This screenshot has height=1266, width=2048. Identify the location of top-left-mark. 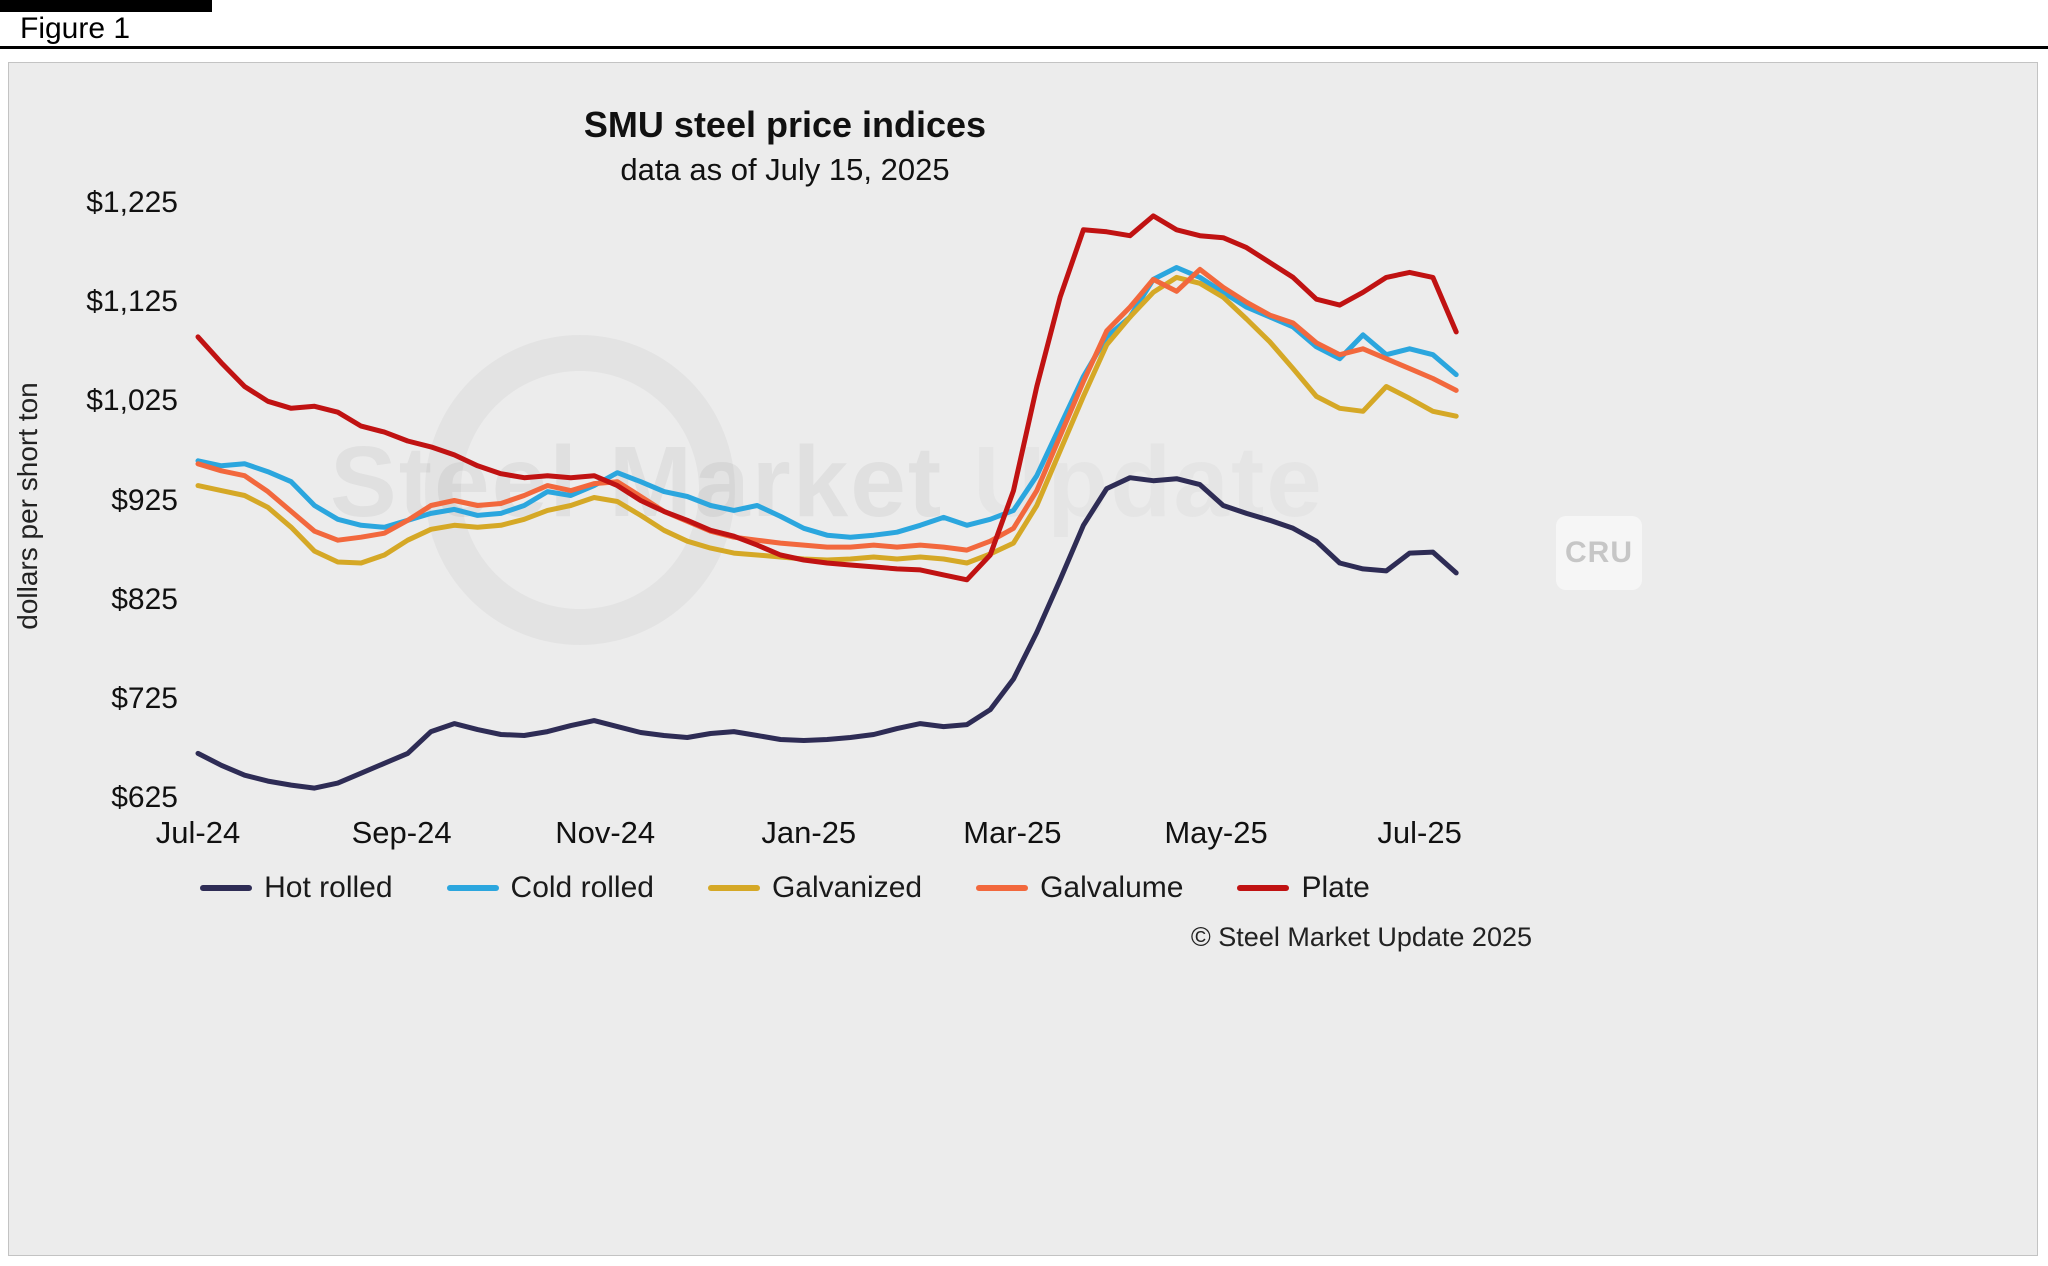
(106, 6).